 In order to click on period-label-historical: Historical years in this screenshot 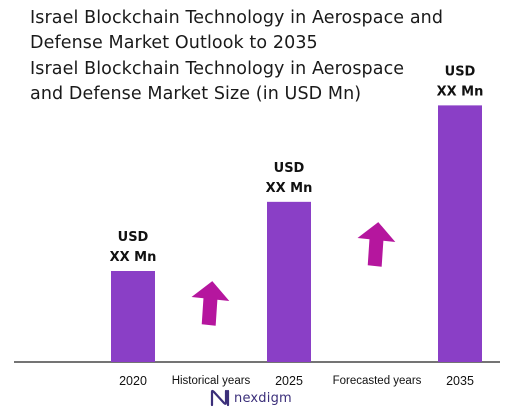, I will do `click(211, 381)`.